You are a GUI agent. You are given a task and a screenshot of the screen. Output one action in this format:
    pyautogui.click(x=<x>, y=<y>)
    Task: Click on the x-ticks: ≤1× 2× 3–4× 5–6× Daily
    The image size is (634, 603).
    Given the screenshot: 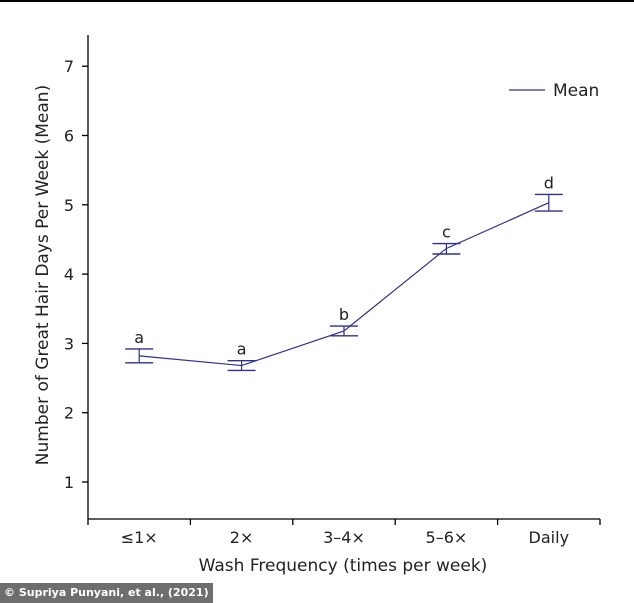 What is the action you would take?
    pyautogui.click(x=344, y=533)
    